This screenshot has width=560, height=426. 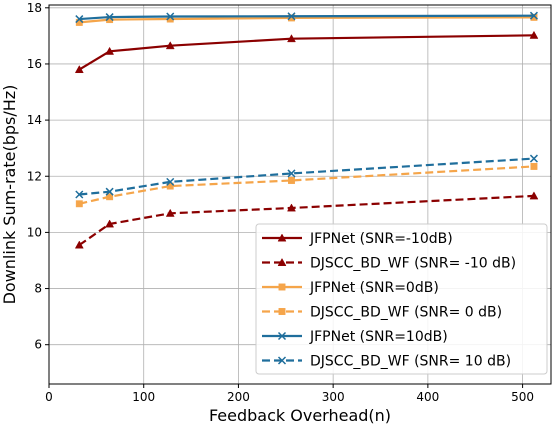 I want to click on legend-entry: DJSCC_BD_WF (SNR= 0 dB), so click(x=382, y=313).